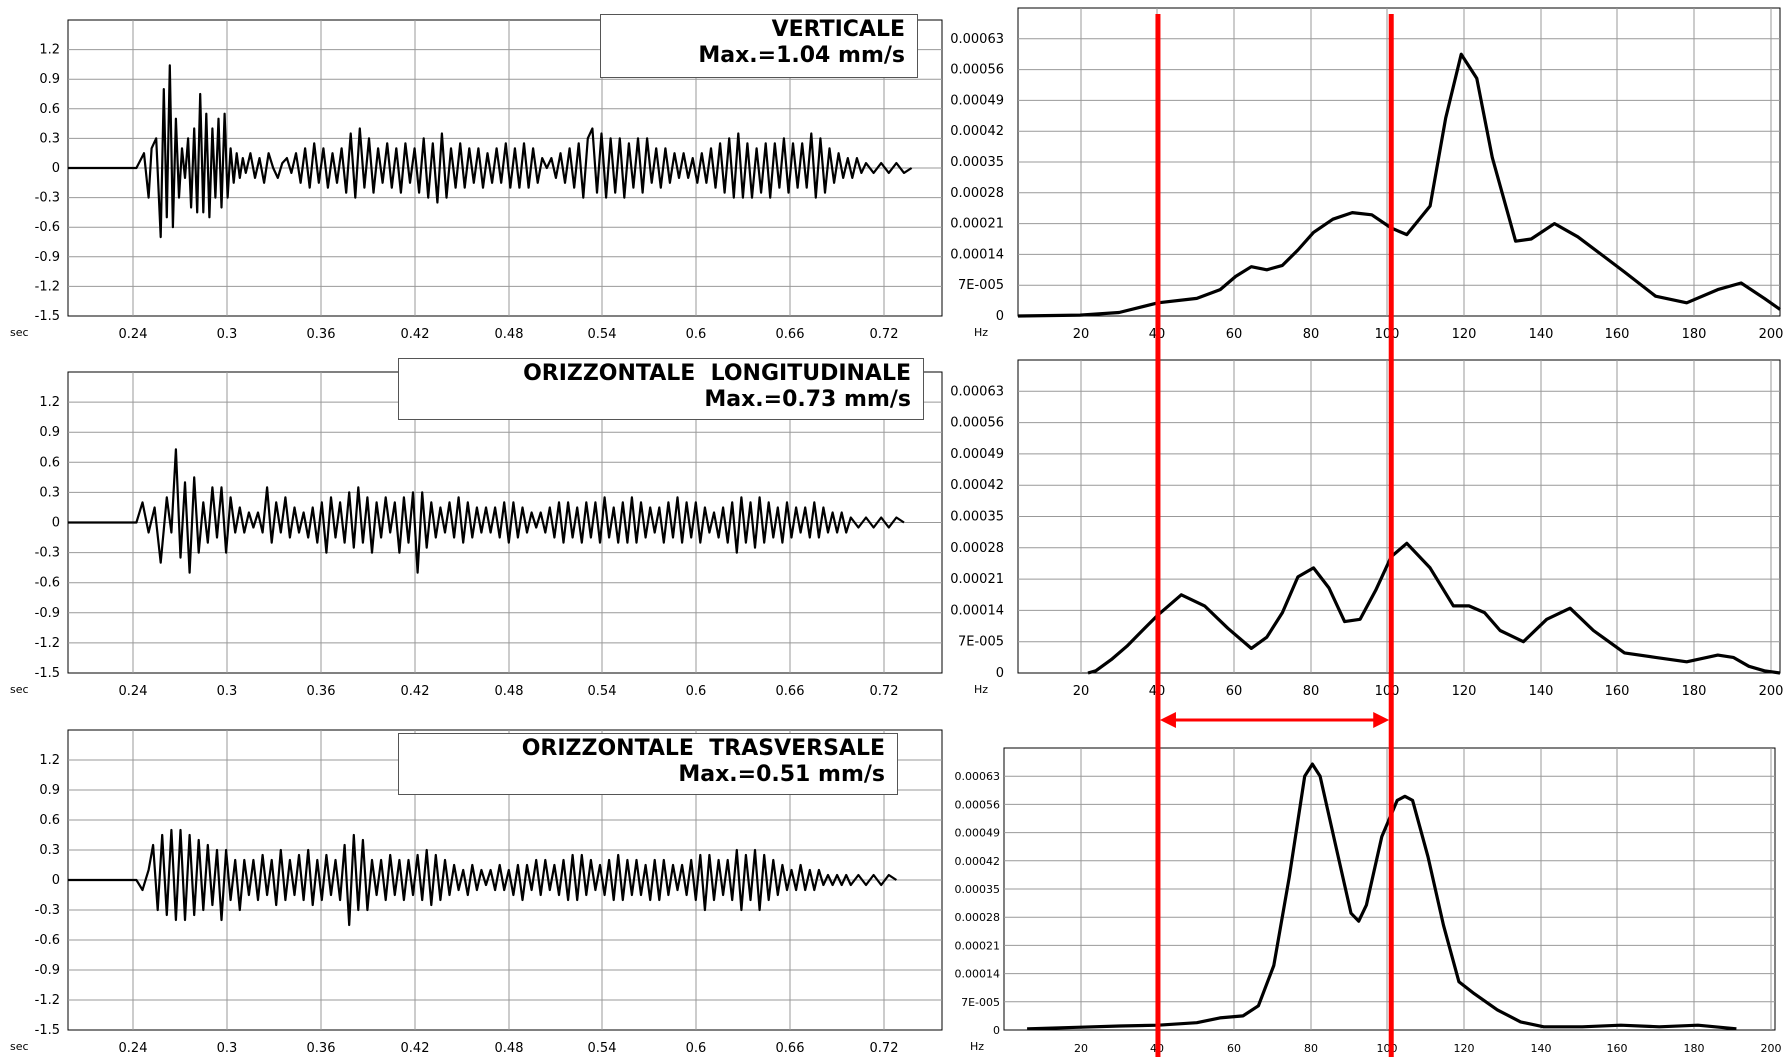 This screenshot has height=1057, width=1787. I want to click on x-tick-label: 100, so click(1387, 1048).